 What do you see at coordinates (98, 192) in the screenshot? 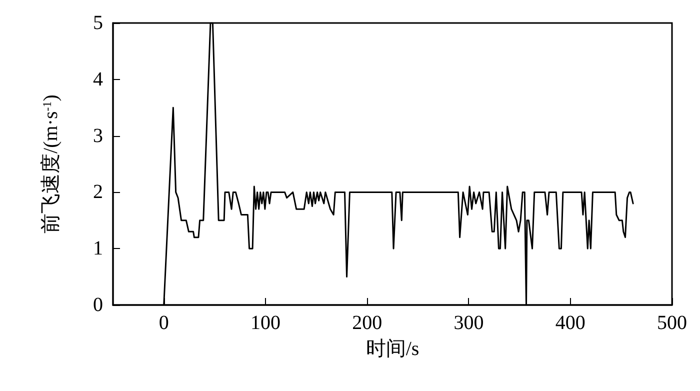
I see `y-tick-label: 2` at bounding box center [98, 192].